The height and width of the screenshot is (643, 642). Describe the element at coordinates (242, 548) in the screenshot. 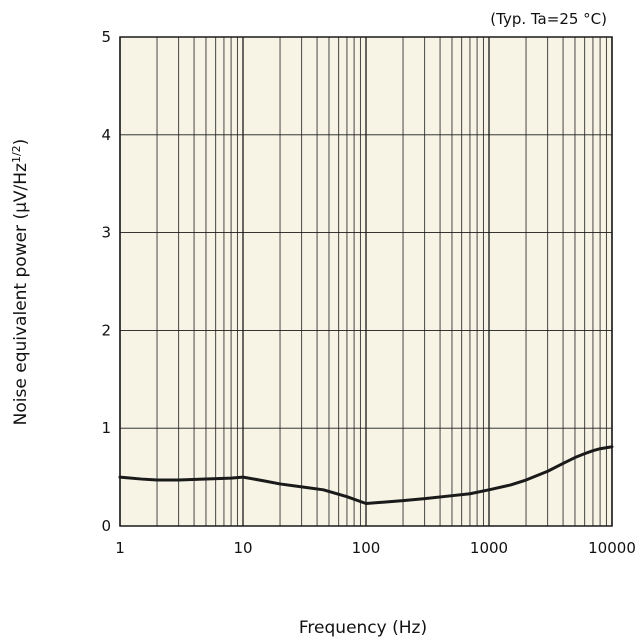

I see `x-tick-label: 10` at that location.